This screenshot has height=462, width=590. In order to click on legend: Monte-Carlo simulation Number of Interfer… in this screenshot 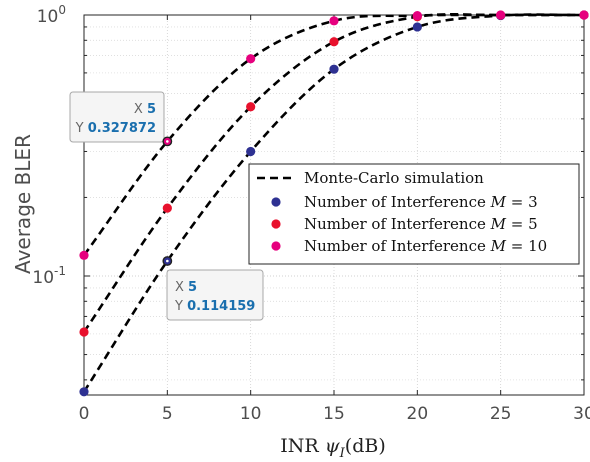, I will do `click(414, 214)`.